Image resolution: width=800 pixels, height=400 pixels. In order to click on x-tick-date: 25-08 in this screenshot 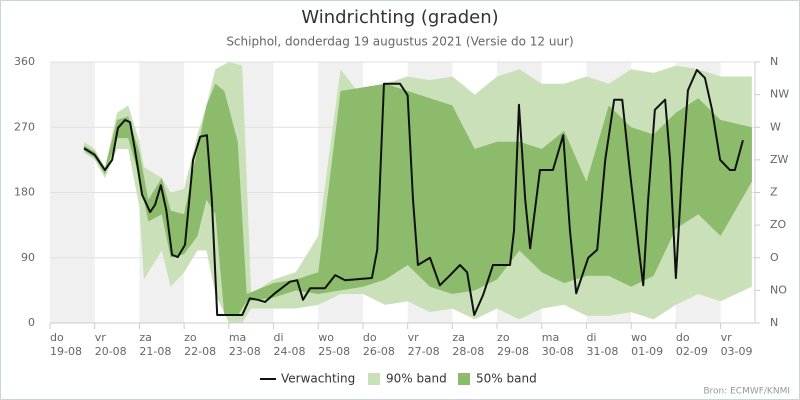, I will do `click(334, 351)`.